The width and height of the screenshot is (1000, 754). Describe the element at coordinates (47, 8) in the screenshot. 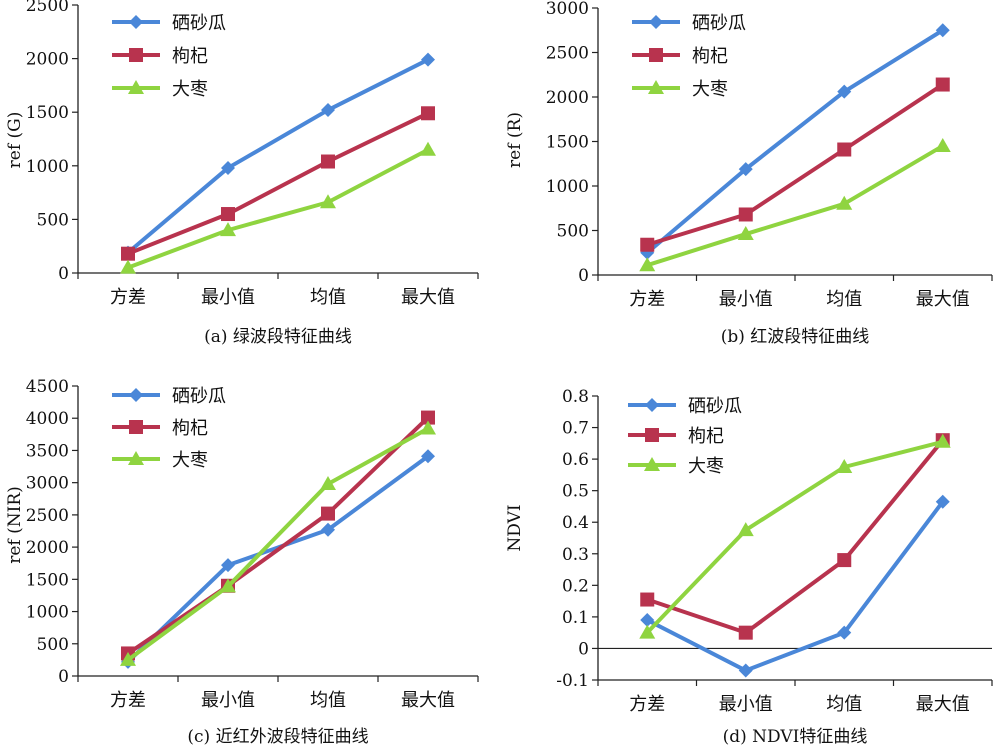

I see `y-tick-label: 2500` at that location.